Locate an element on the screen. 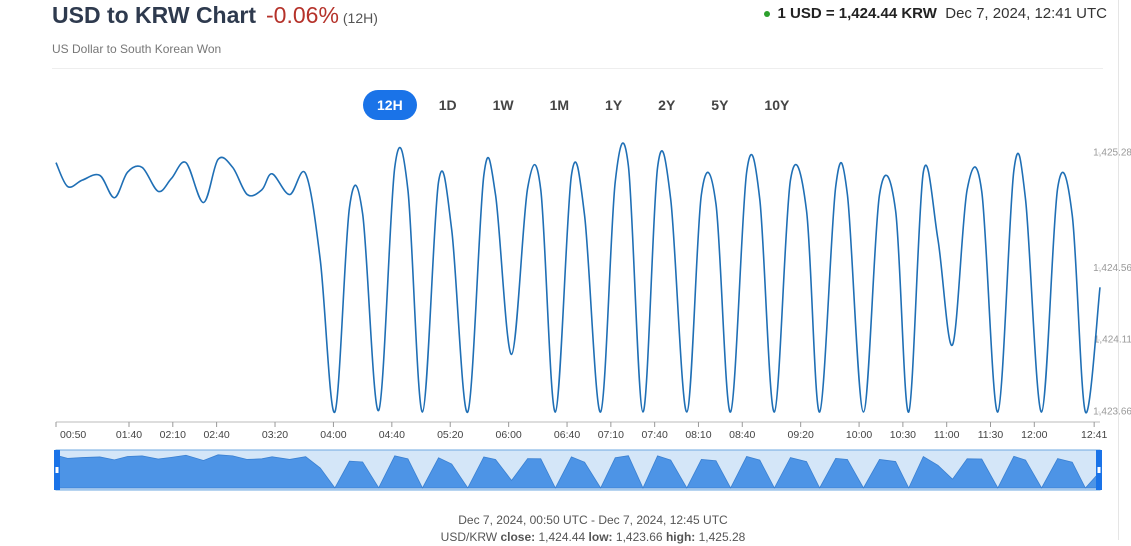  header: USD to KRW Chart -0.06% (12H) is located at coordinates (215, 15).